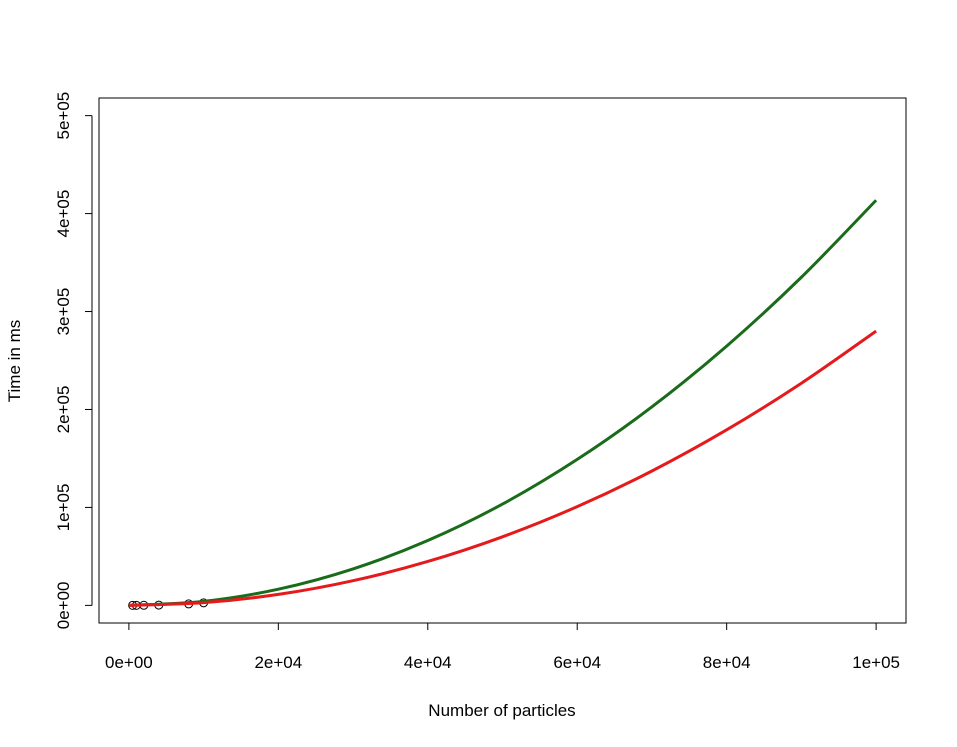  I want to click on y-tick-label: 4e+05, so click(63, 214).